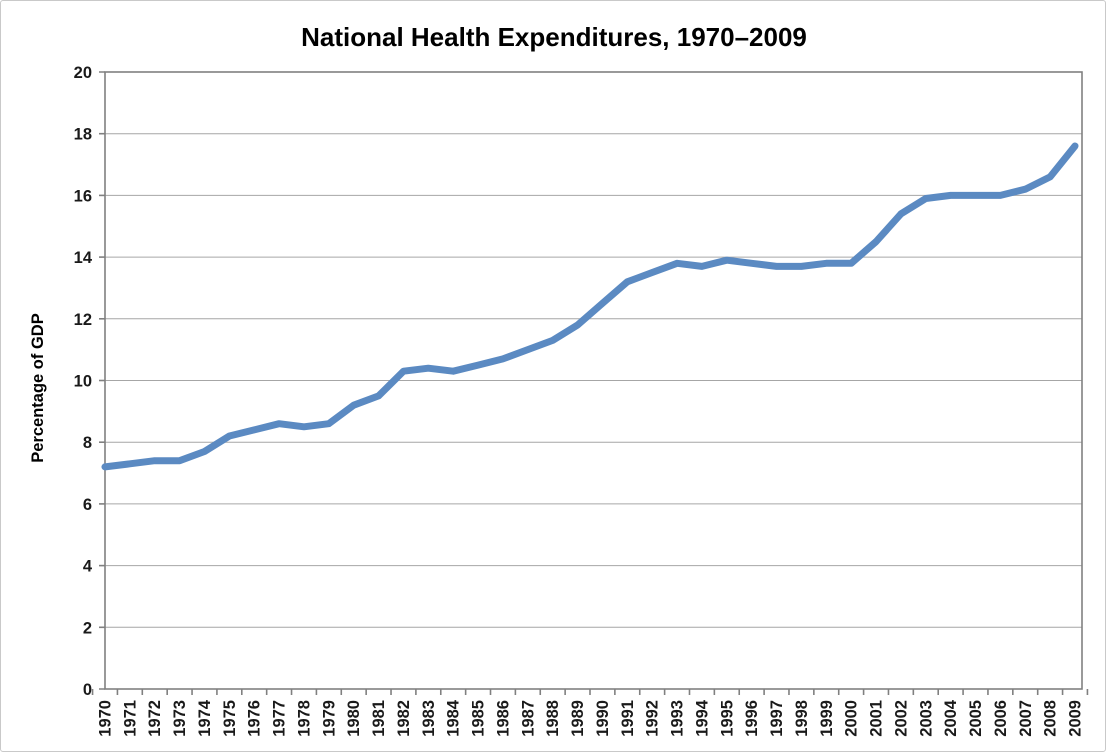 Image resolution: width=1108 pixels, height=754 pixels. What do you see at coordinates (877, 718) in the screenshot?
I see `x-axis-tick-label: 2001` at bounding box center [877, 718].